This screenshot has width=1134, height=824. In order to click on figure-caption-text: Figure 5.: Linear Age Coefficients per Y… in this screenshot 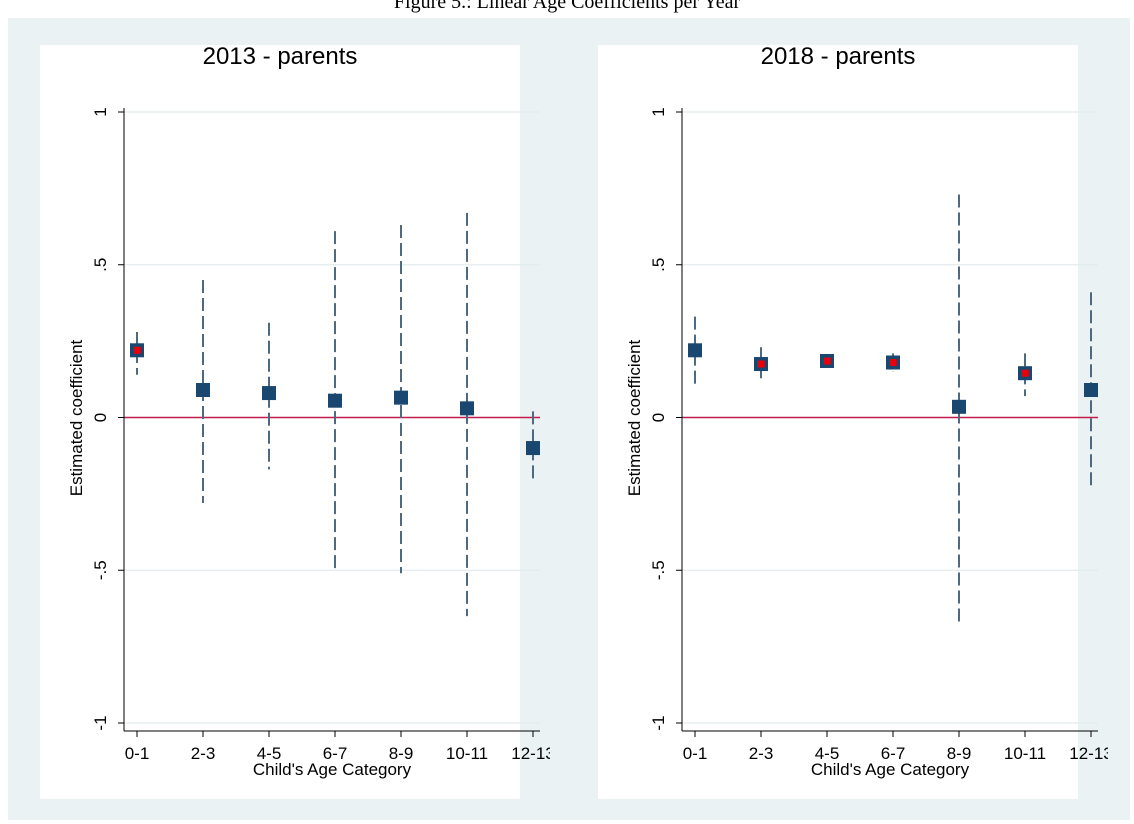, I will do `click(567, 6)`.